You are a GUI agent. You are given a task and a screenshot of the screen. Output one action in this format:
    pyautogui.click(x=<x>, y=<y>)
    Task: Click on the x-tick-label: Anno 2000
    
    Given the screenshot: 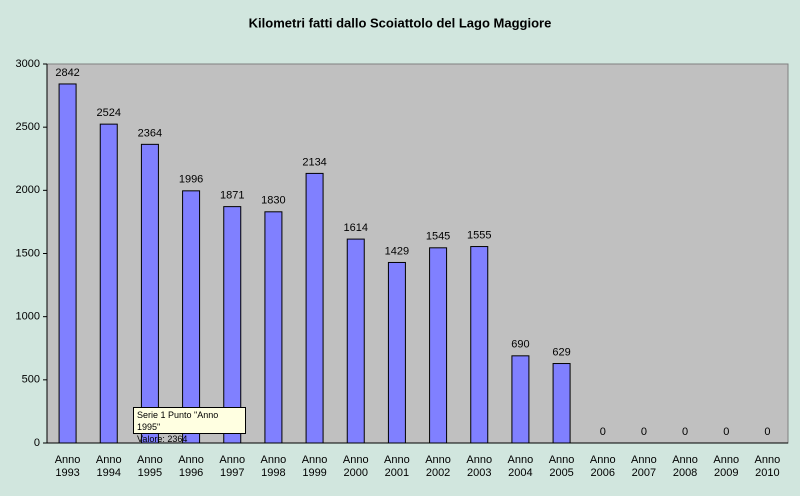 What is the action you would take?
    pyautogui.click(x=355, y=466)
    